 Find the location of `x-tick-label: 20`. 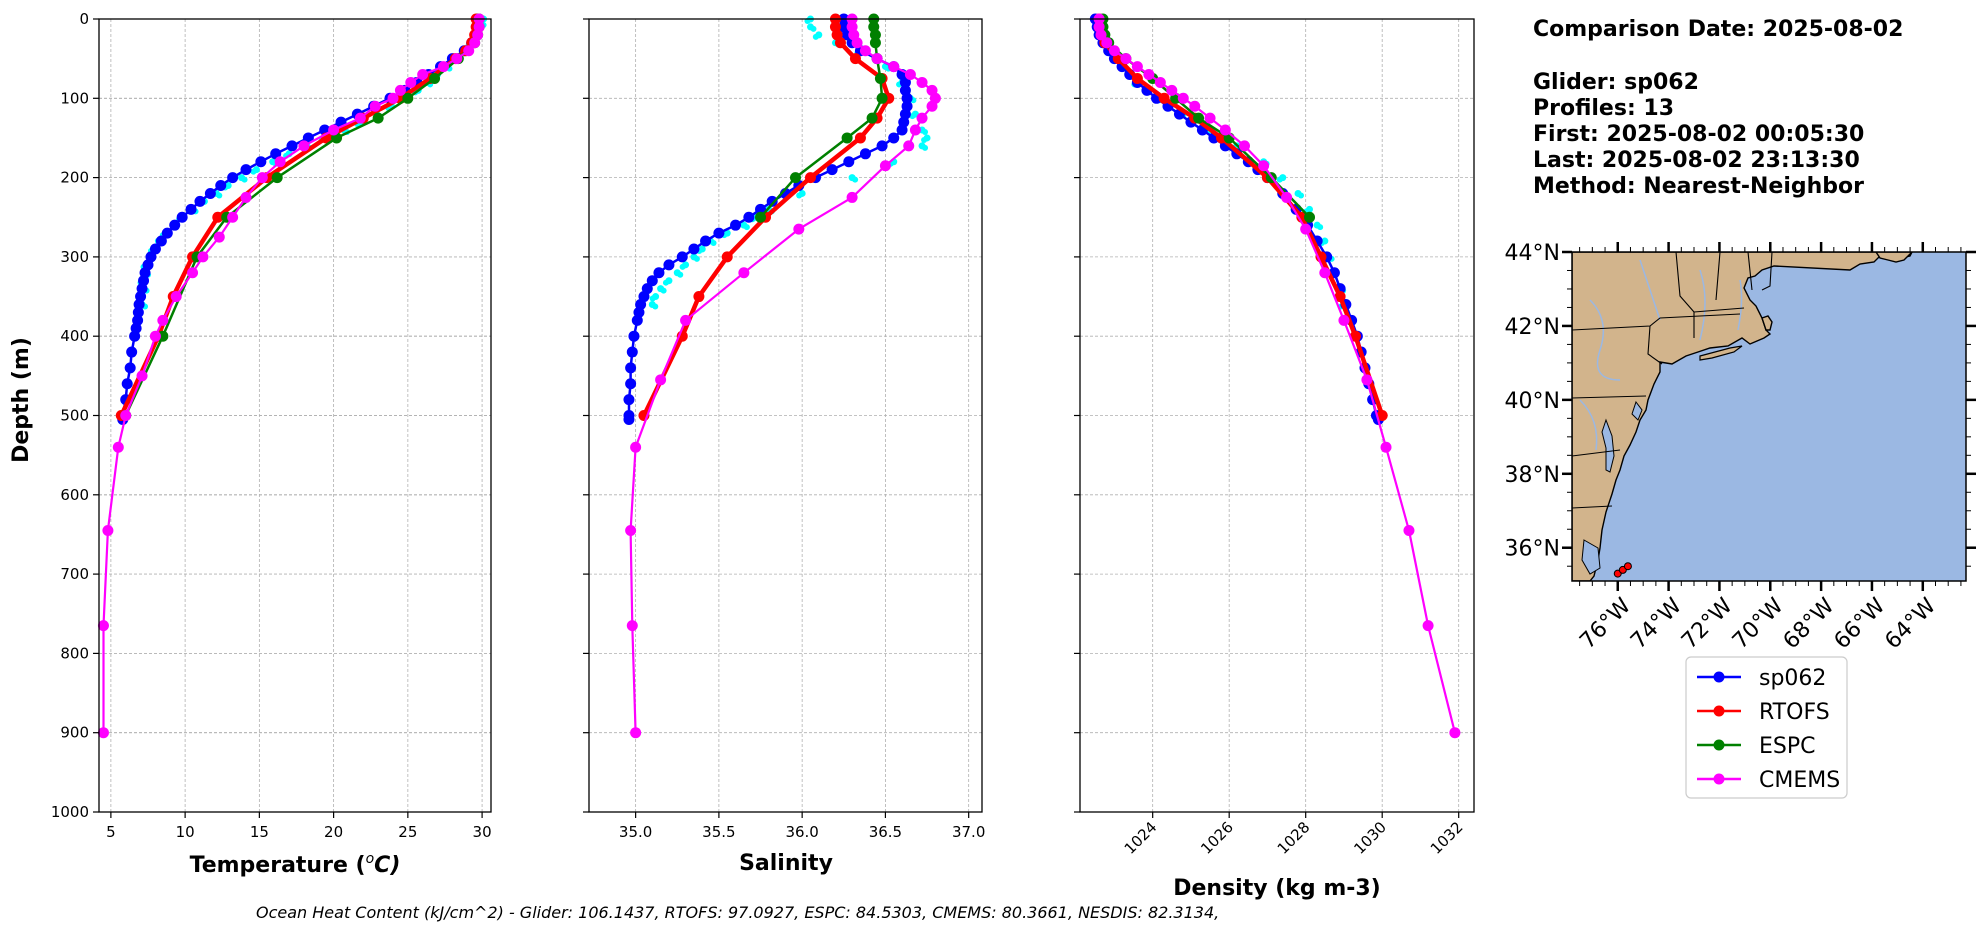

x-tick-label: 20 is located at coordinates (333, 832).